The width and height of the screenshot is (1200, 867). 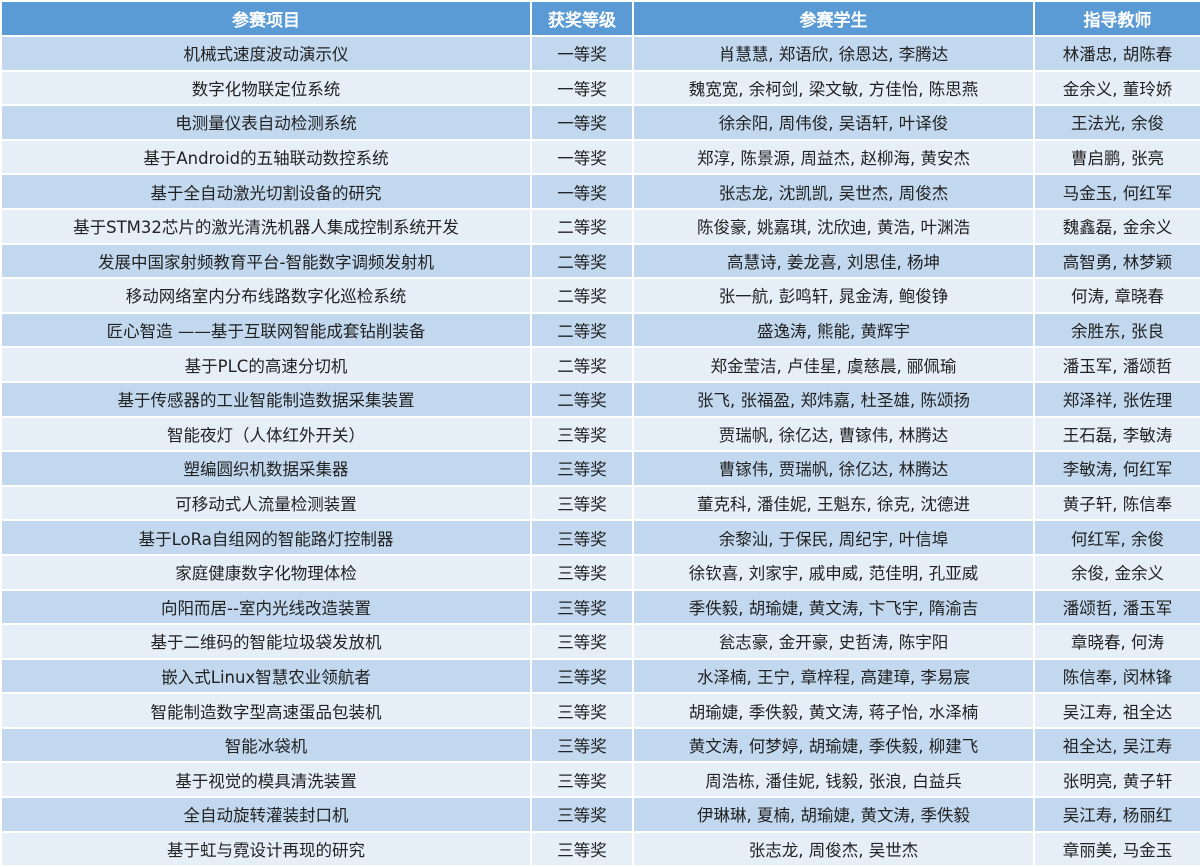 What do you see at coordinates (833, 745) in the screenshot?
I see `students-cell: 黄文涛, 何梦婷, 胡瑜婕, 季佚毅, 柳建飞` at bounding box center [833, 745].